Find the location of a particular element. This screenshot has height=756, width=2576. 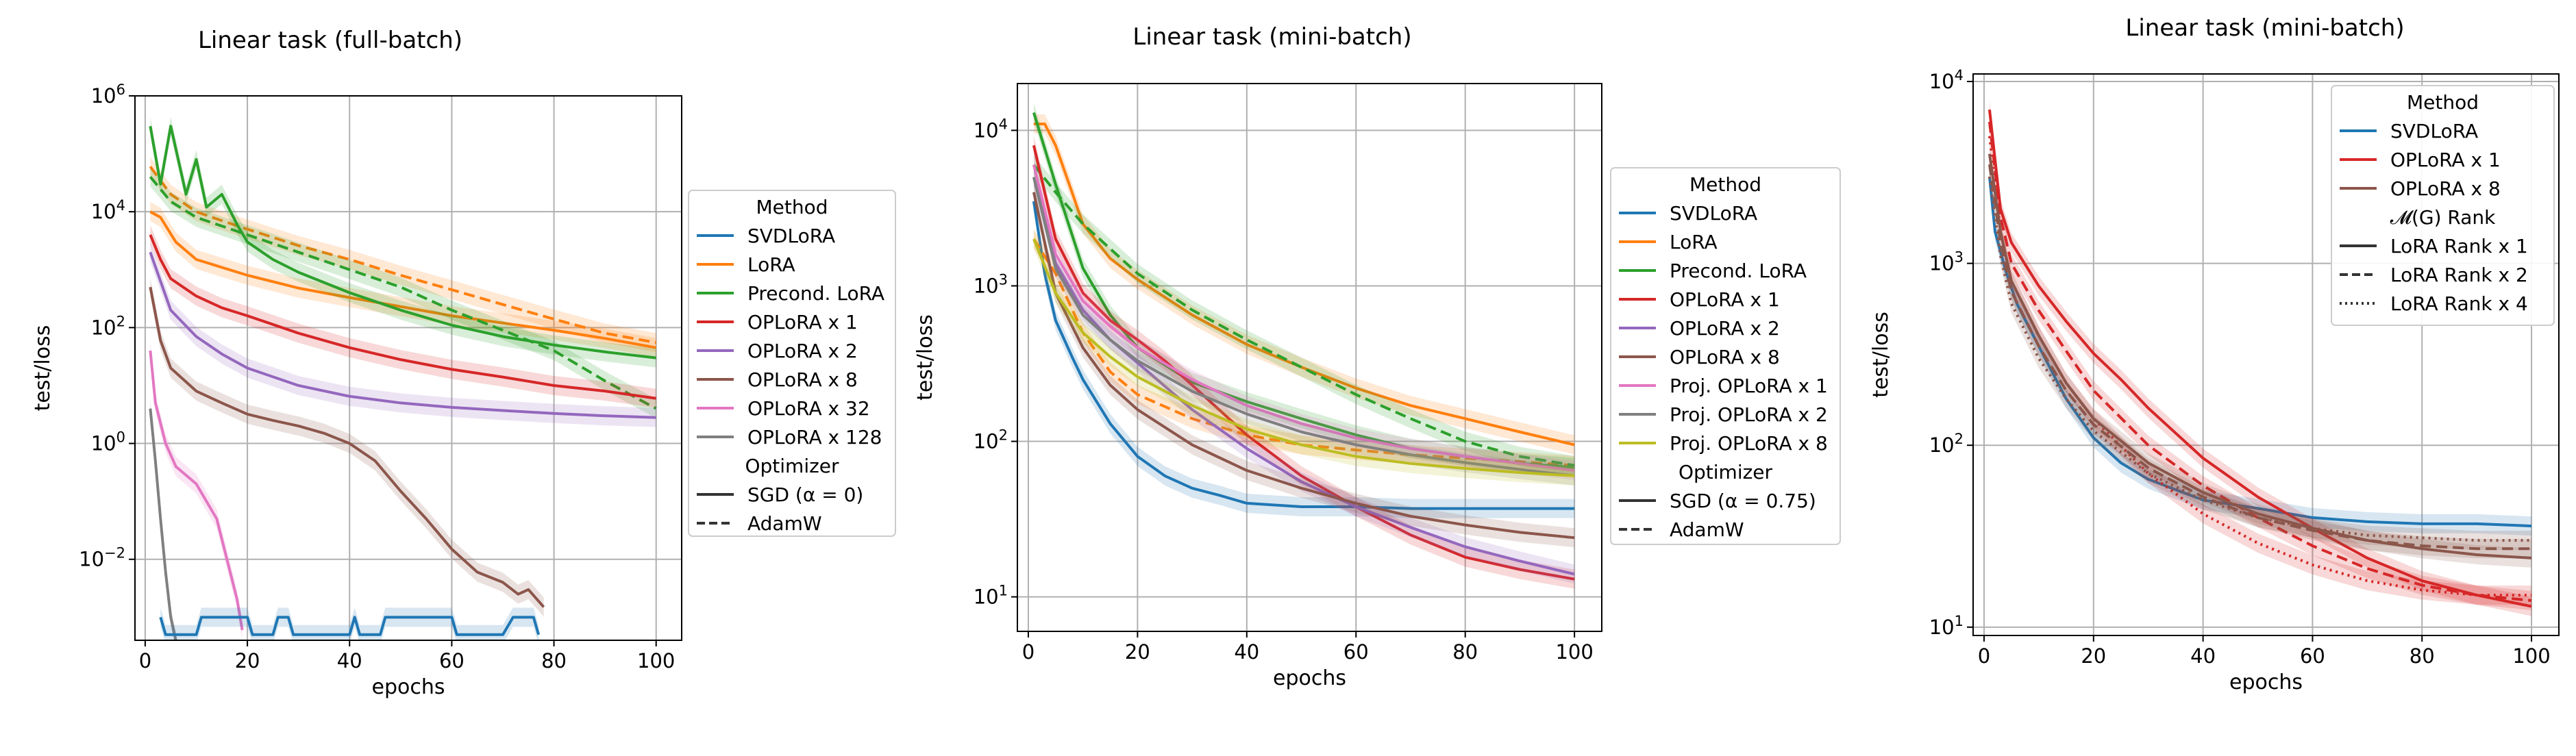

legend-label: SGD (α = 0.75) is located at coordinates (1743, 501).